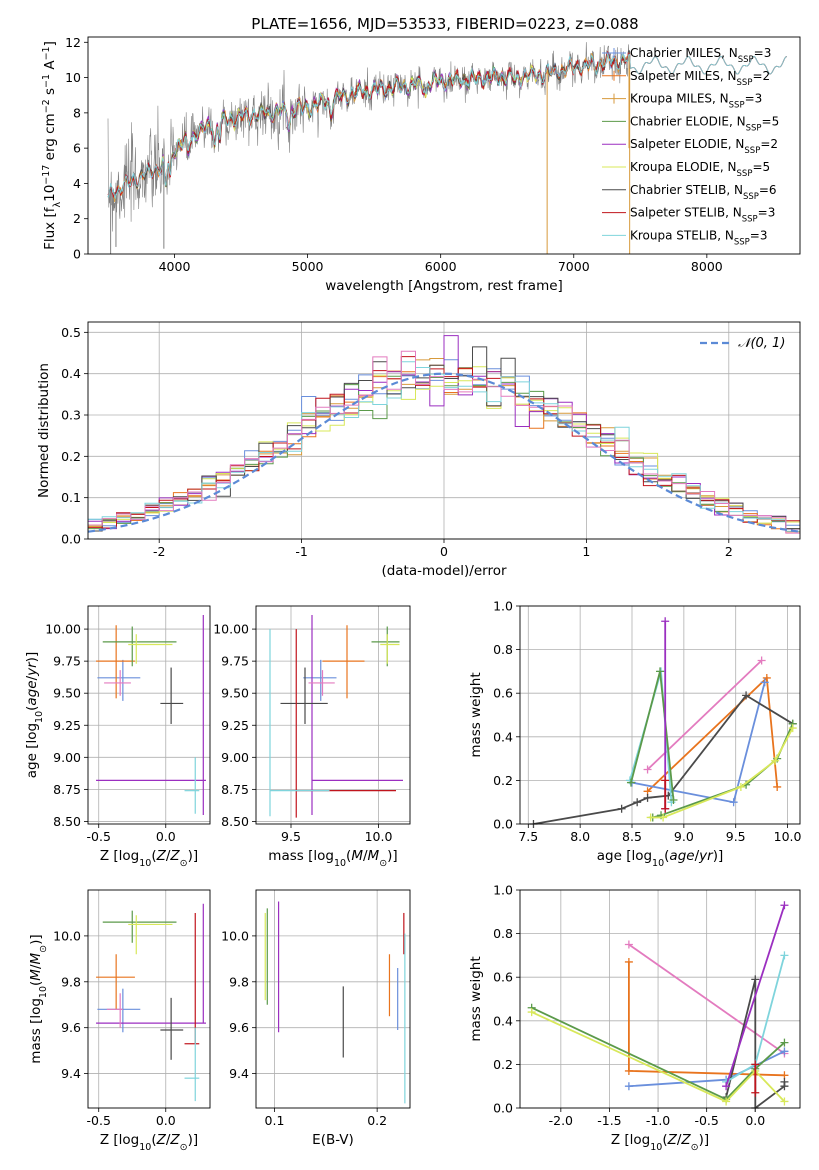  What do you see at coordinates (73, 42) in the screenshot?
I see `y-tick-label: 12` at bounding box center [73, 42].